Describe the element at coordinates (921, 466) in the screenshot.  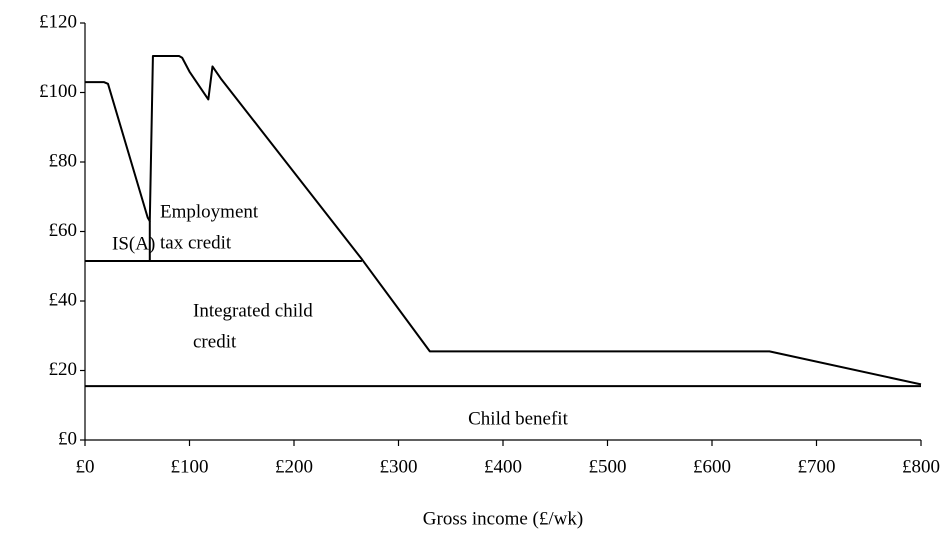
I see `x-tick-label: £800` at that location.